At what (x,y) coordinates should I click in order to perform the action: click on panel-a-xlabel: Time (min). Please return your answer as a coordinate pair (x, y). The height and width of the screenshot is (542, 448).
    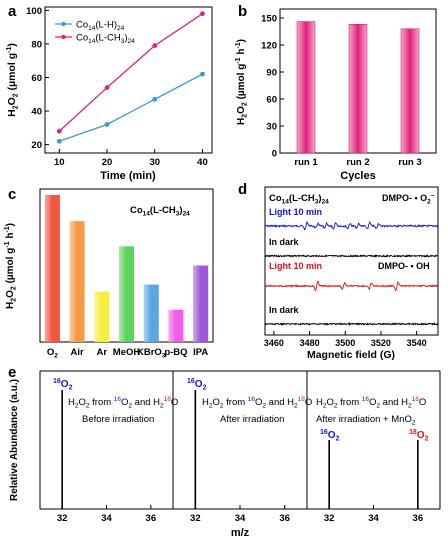
    Looking at the image, I should click on (128, 176).